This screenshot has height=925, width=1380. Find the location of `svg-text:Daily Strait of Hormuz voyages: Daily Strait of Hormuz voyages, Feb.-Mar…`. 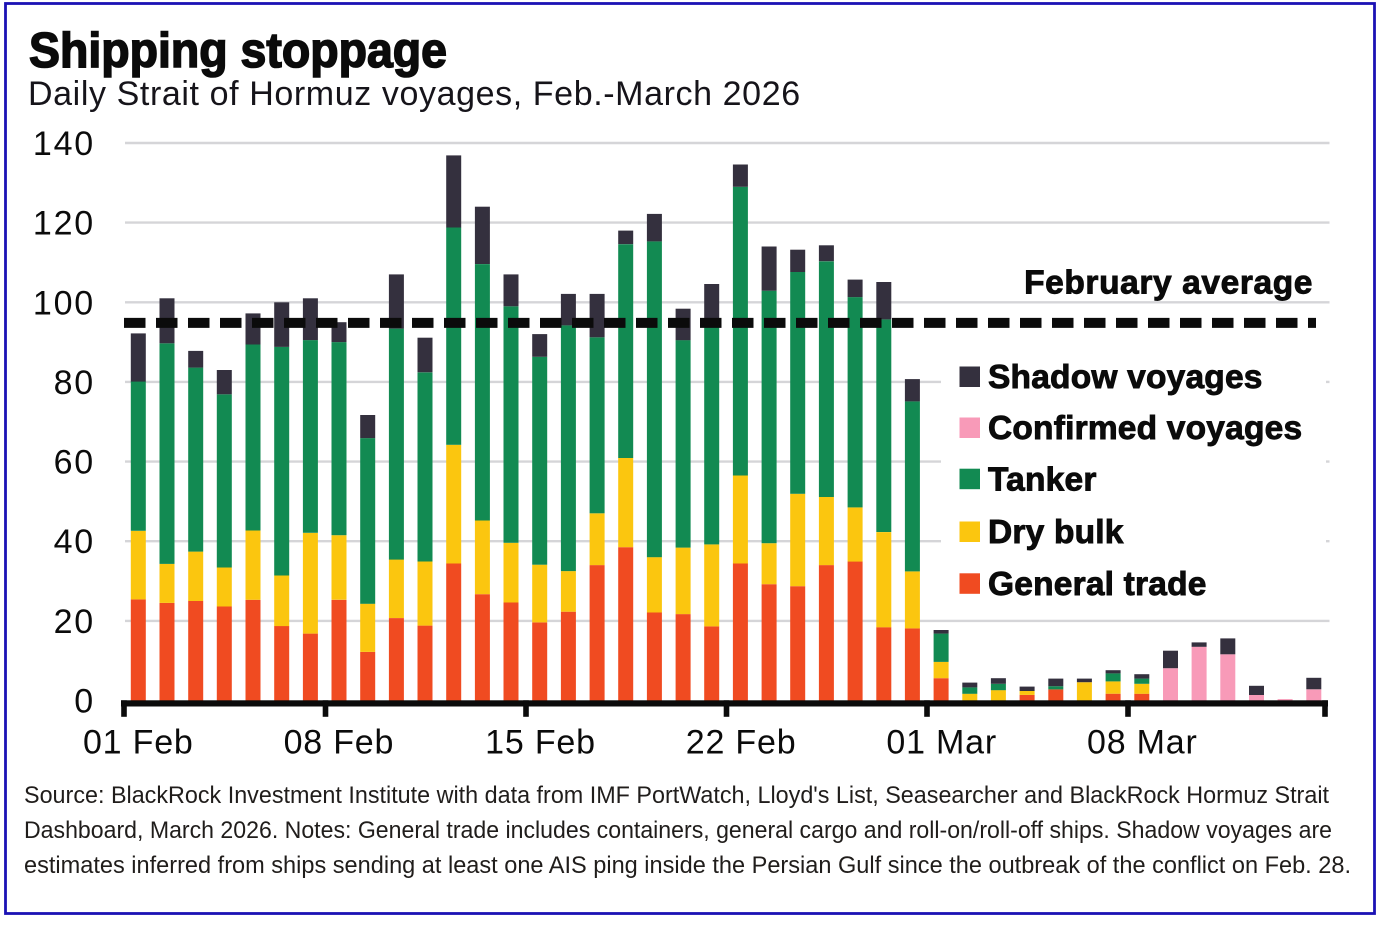

svg-text:Daily Strait of Hormuz voyages: Daily Strait of Hormuz voyages, Feb.-Mar… is located at coordinates (414, 94).